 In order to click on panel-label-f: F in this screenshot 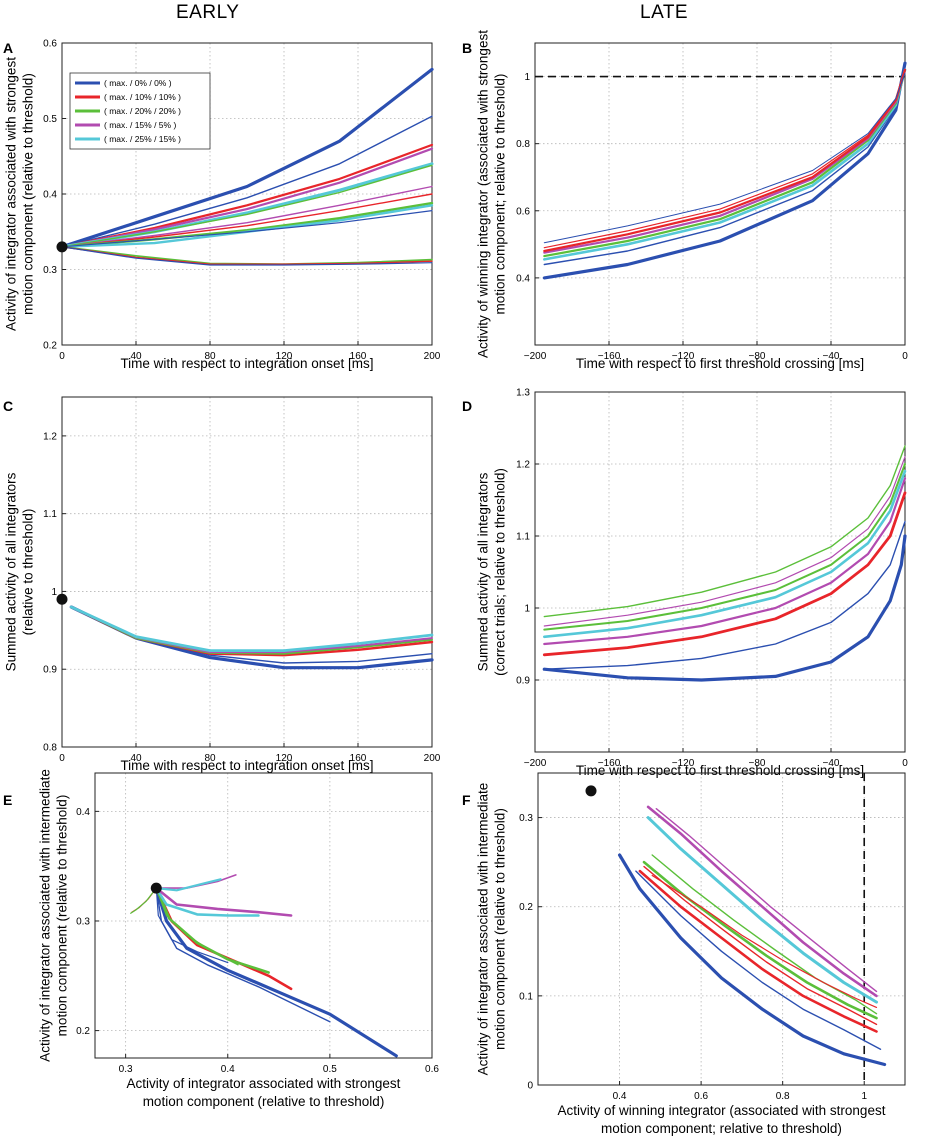, I will do `click(466, 800)`.